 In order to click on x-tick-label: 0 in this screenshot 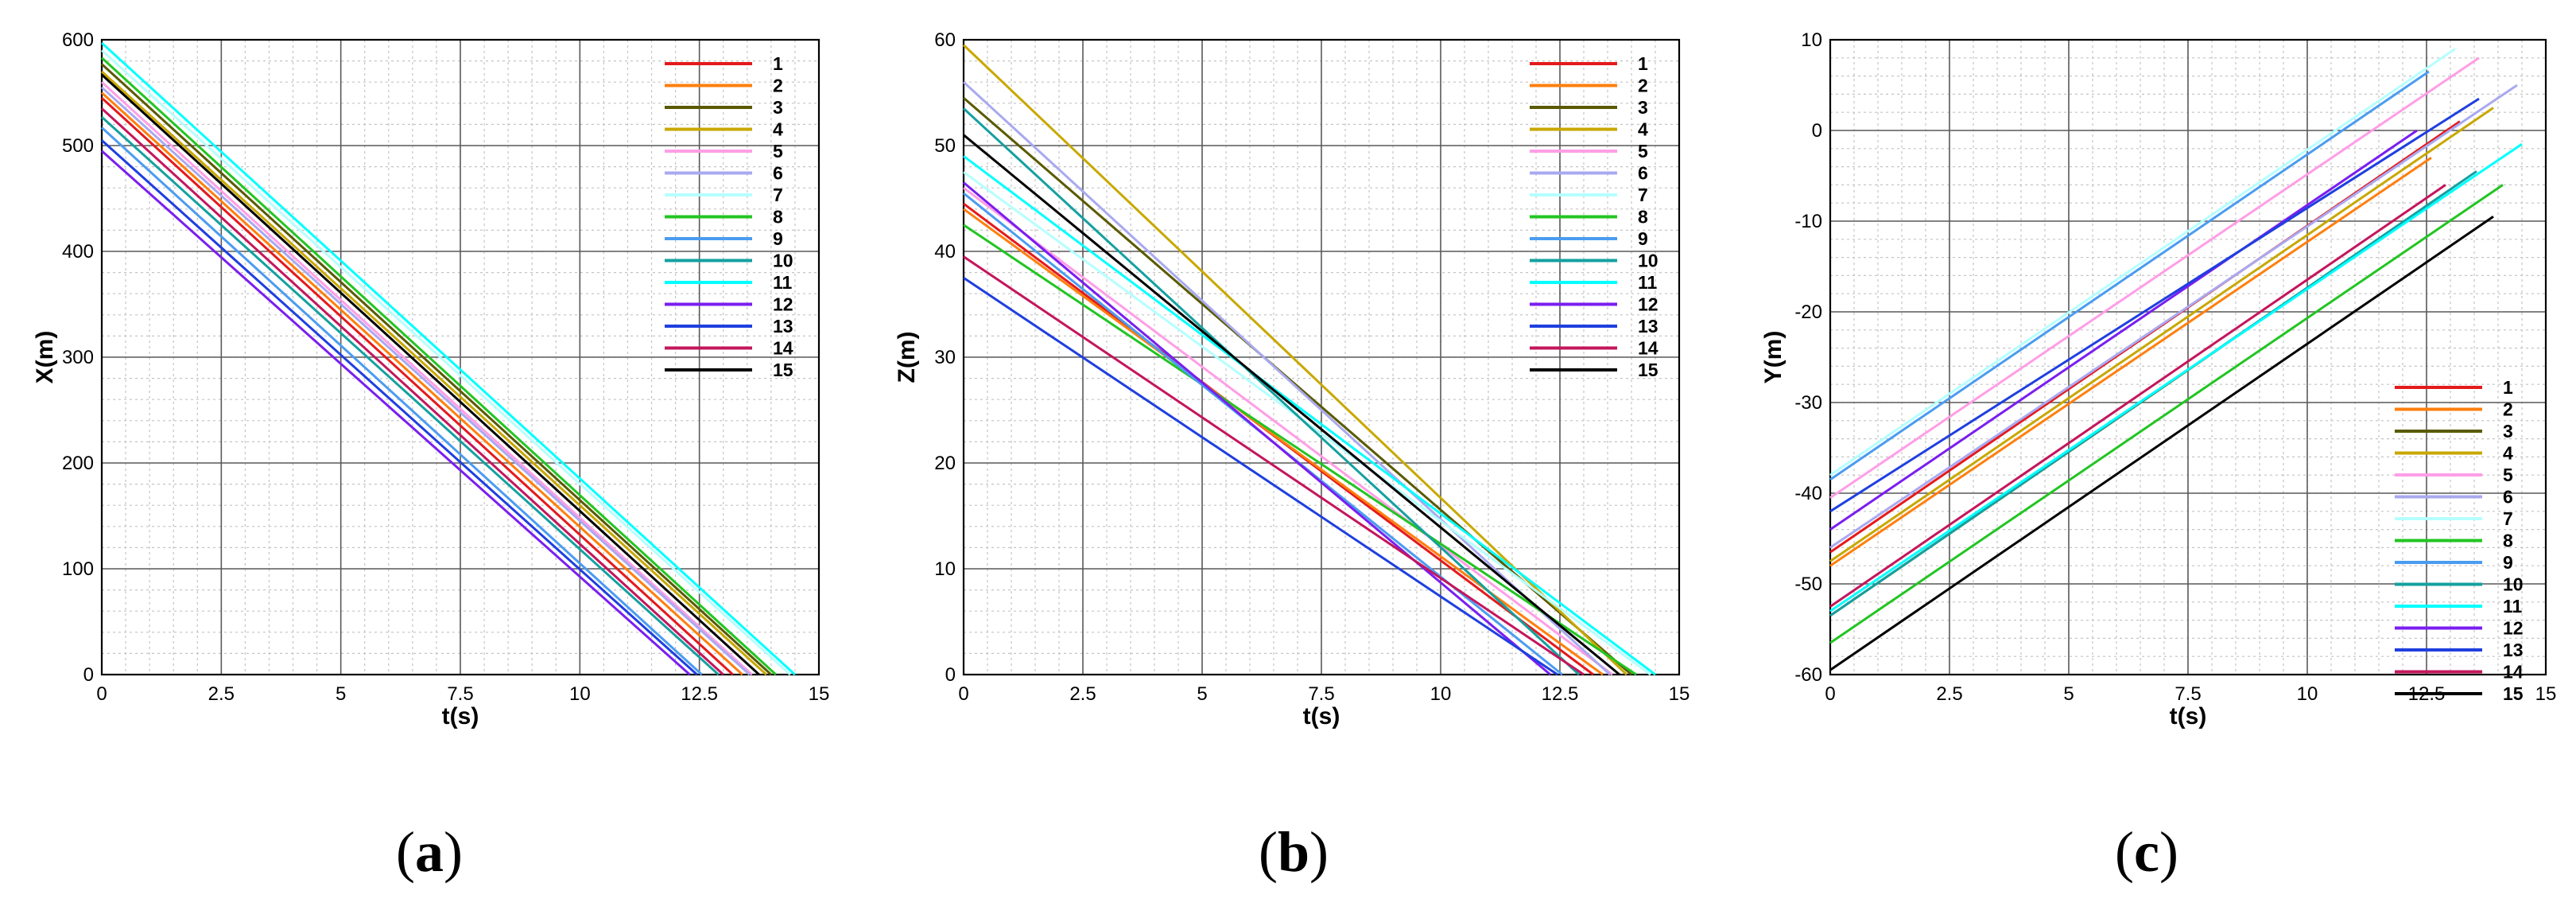, I will do `click(101, 694)`.